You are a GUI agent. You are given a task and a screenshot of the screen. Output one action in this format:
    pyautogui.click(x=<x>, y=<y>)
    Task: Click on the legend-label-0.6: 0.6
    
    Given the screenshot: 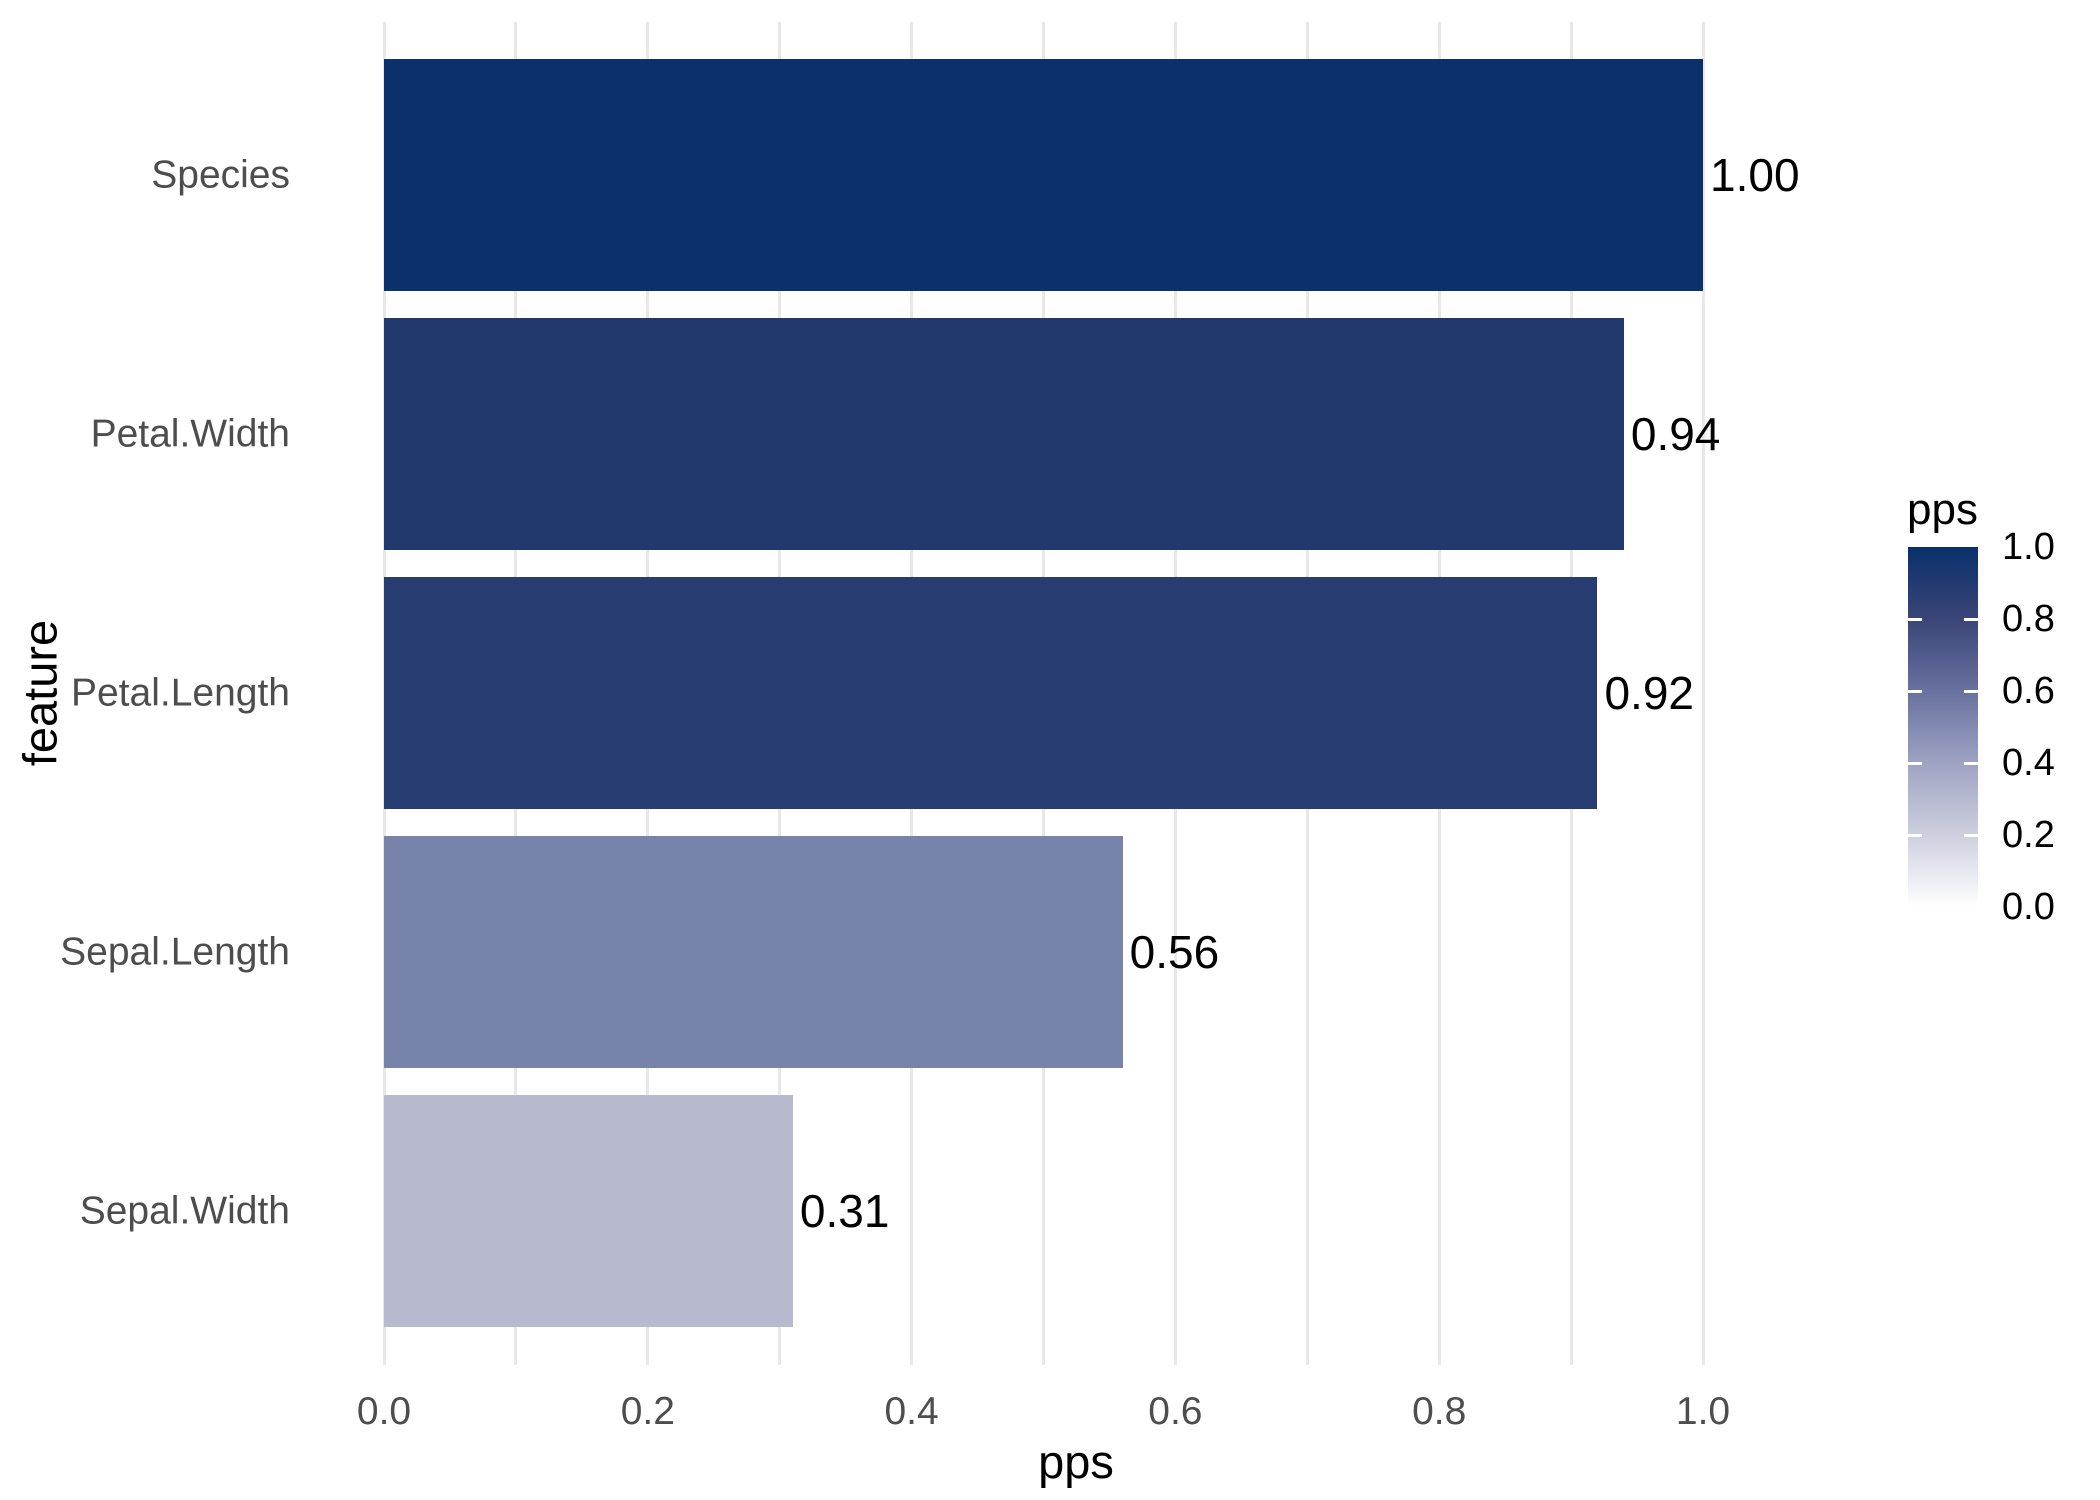 What is the action you would take?
    pyautogui.click(x=2028, y=691)
    